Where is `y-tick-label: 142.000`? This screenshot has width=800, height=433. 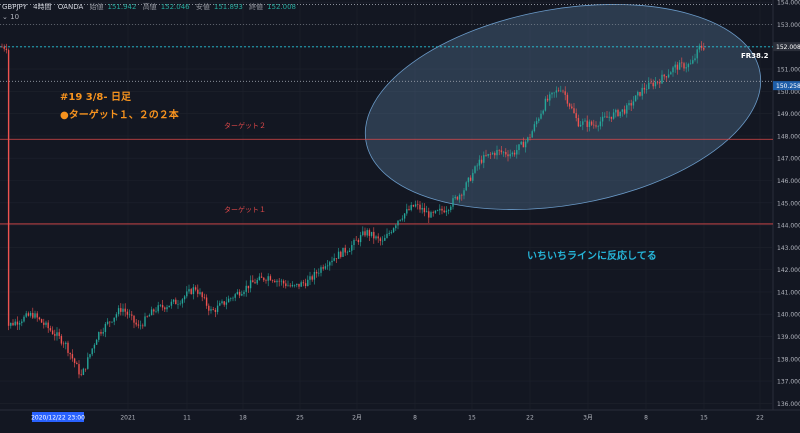 y-tick-label: 142.000 is located at coordinates (788, 270).